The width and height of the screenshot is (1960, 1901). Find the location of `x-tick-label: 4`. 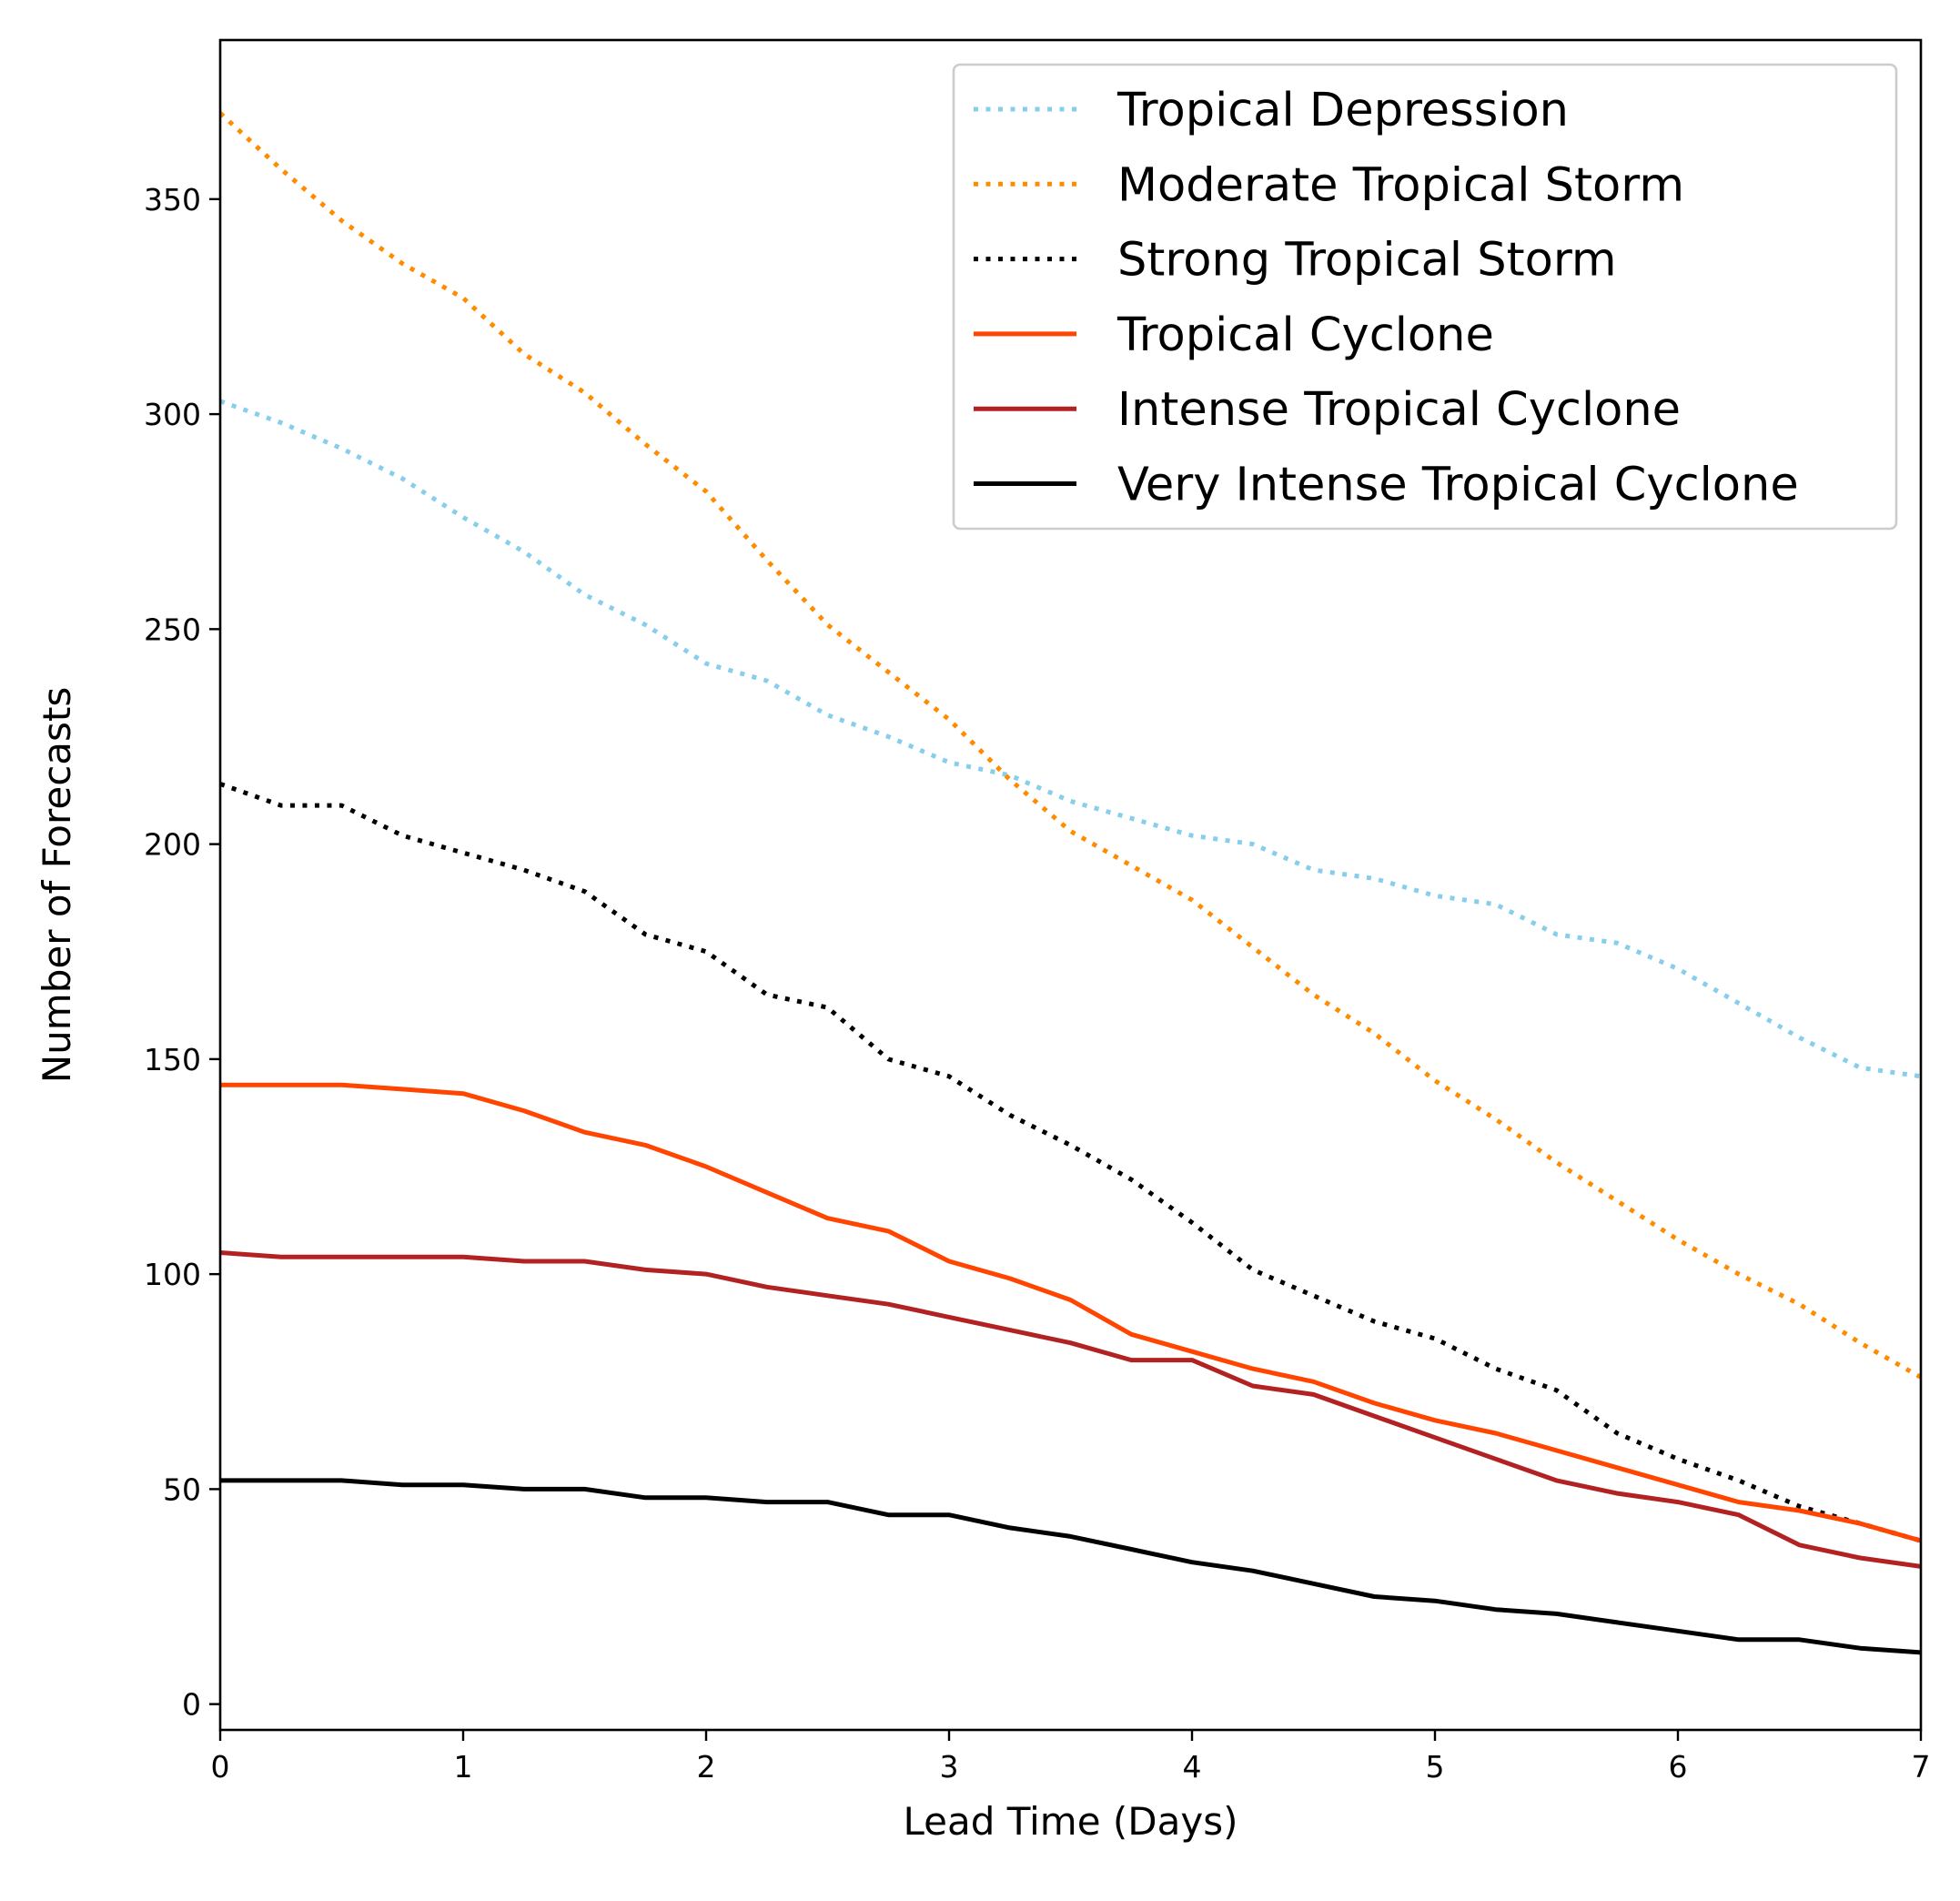

x-tick-label: 4 is located at coordinates (1192, 1767).